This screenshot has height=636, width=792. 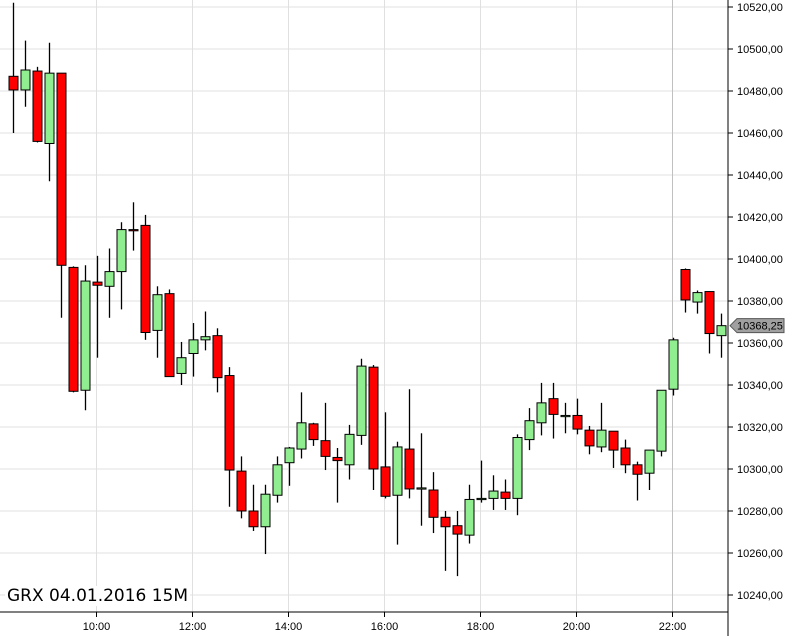 I want to click on y-tick-label: 10360,00, so click(x=760, y=344).